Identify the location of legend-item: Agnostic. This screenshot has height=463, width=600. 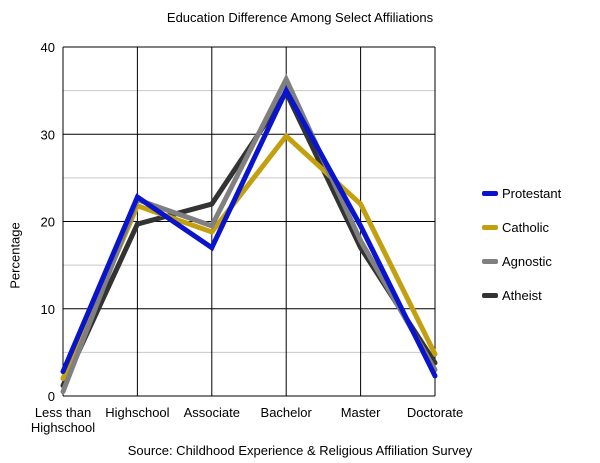
(521, 261).